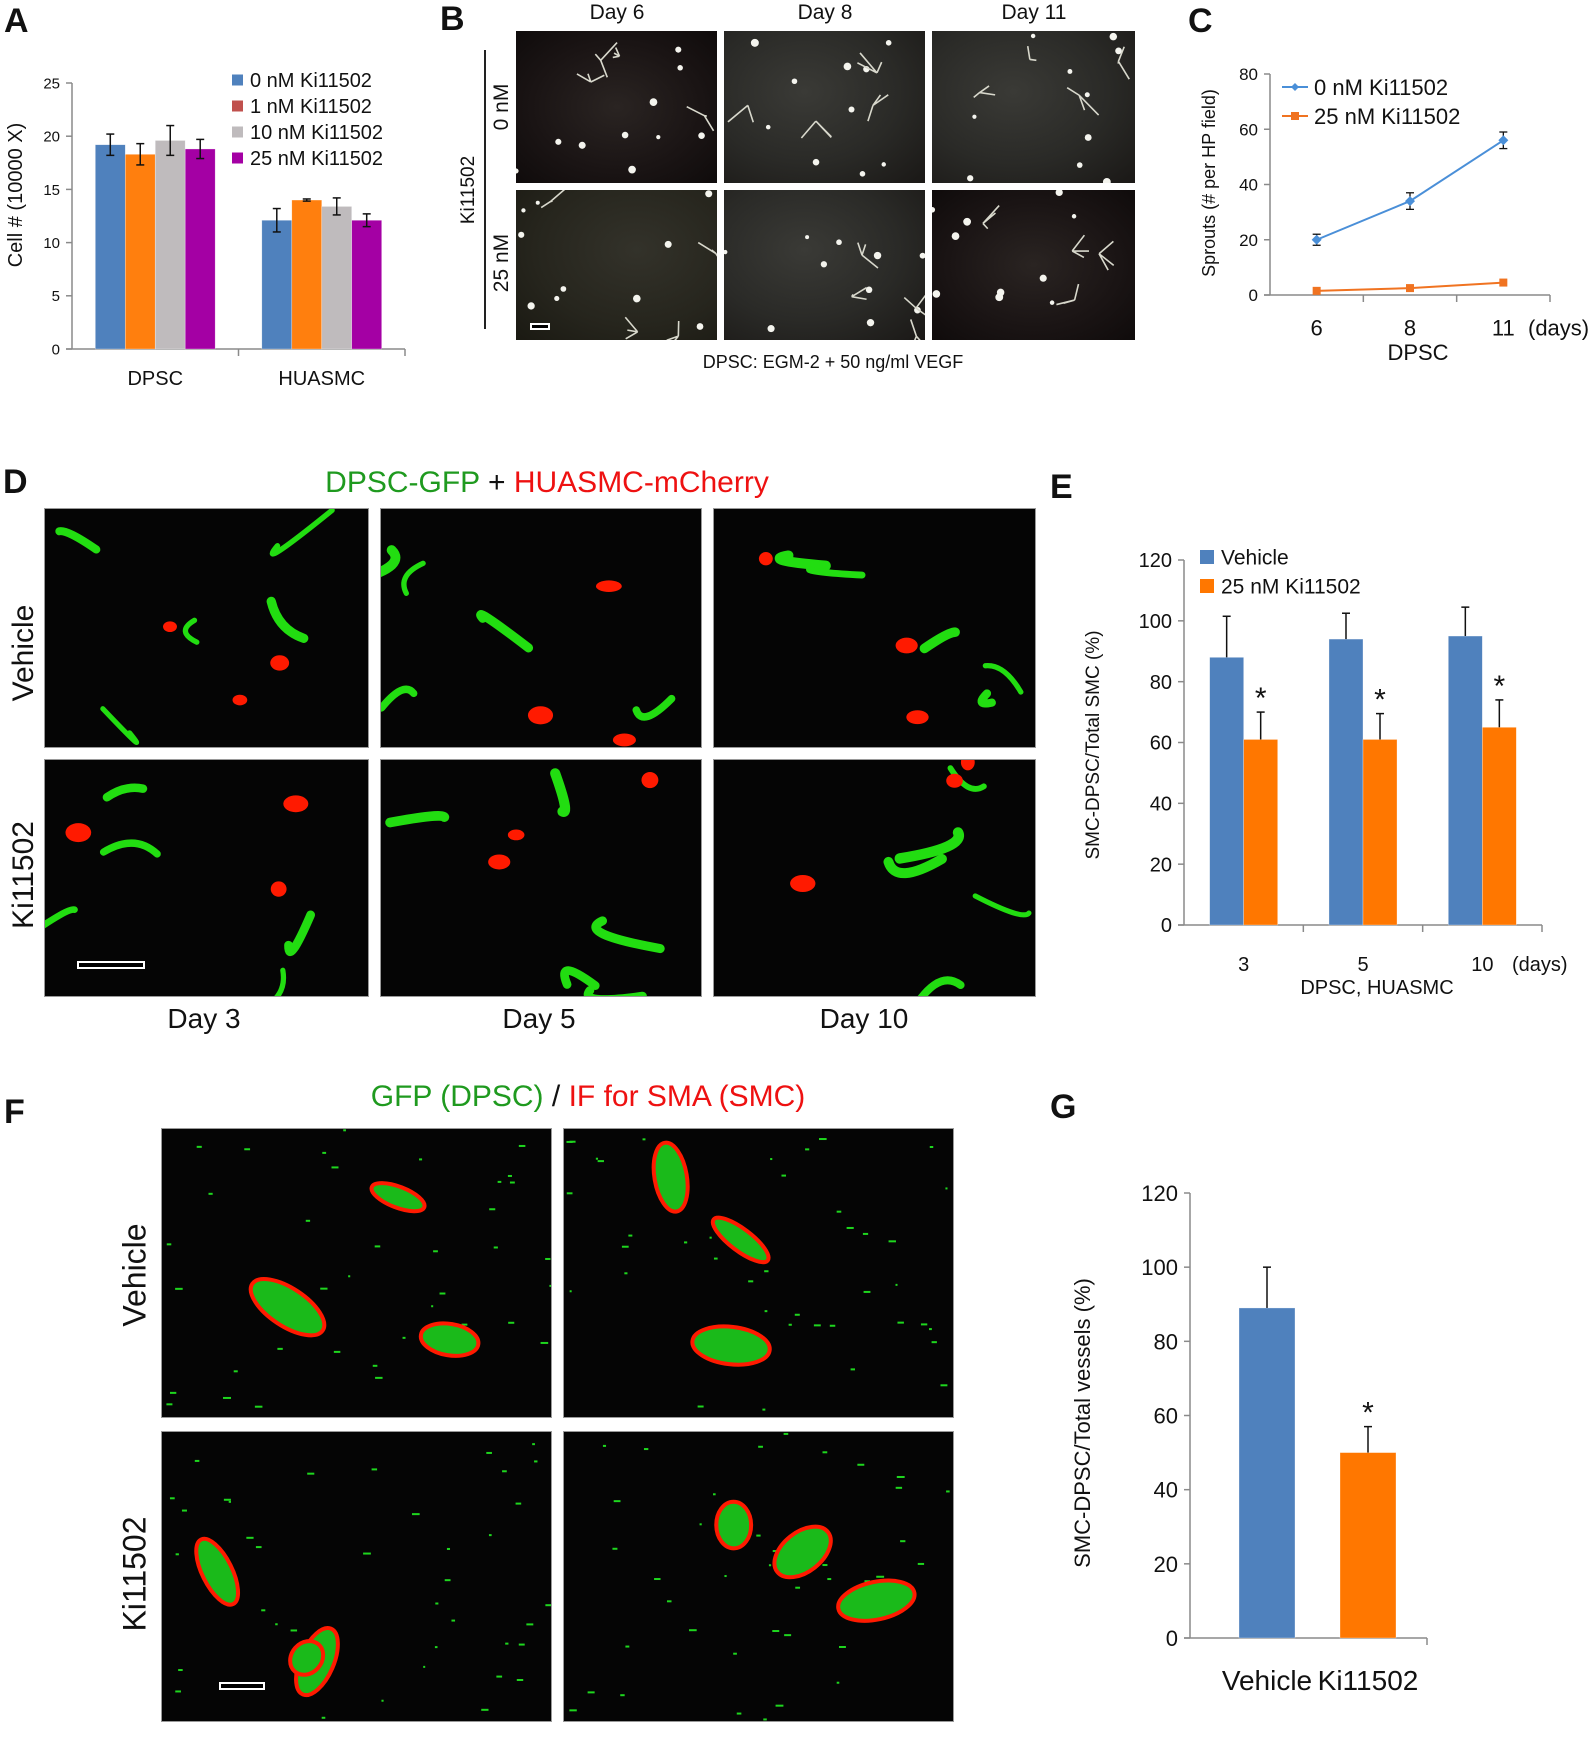  I want to click on panel-f-title: GFP (DPSC) / IF for SMA (SMC), so click(588, 1097).